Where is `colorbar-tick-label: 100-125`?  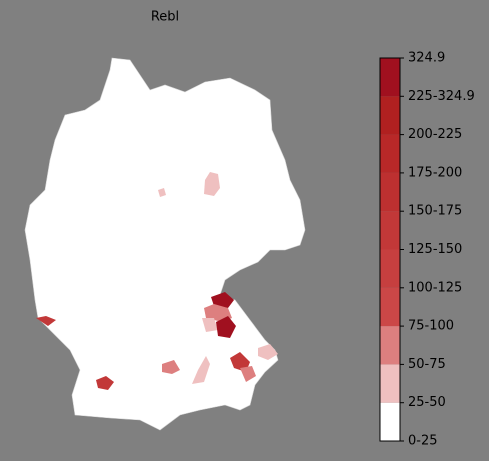 colorbar-tick-label: 100-125 is located at coordinates (435, 287).